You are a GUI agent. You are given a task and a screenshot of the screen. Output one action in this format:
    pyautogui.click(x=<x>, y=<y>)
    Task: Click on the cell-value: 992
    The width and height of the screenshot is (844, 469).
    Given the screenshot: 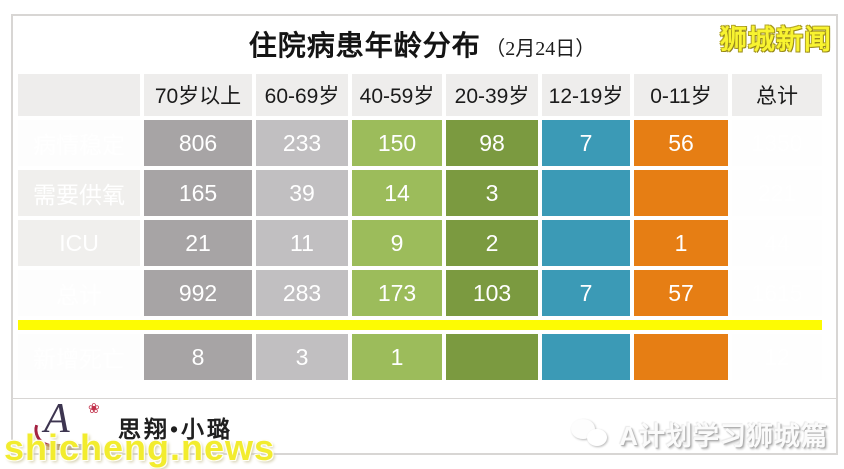 What is the action you would take?
    pyautogui.click(x=198, y=293)
    